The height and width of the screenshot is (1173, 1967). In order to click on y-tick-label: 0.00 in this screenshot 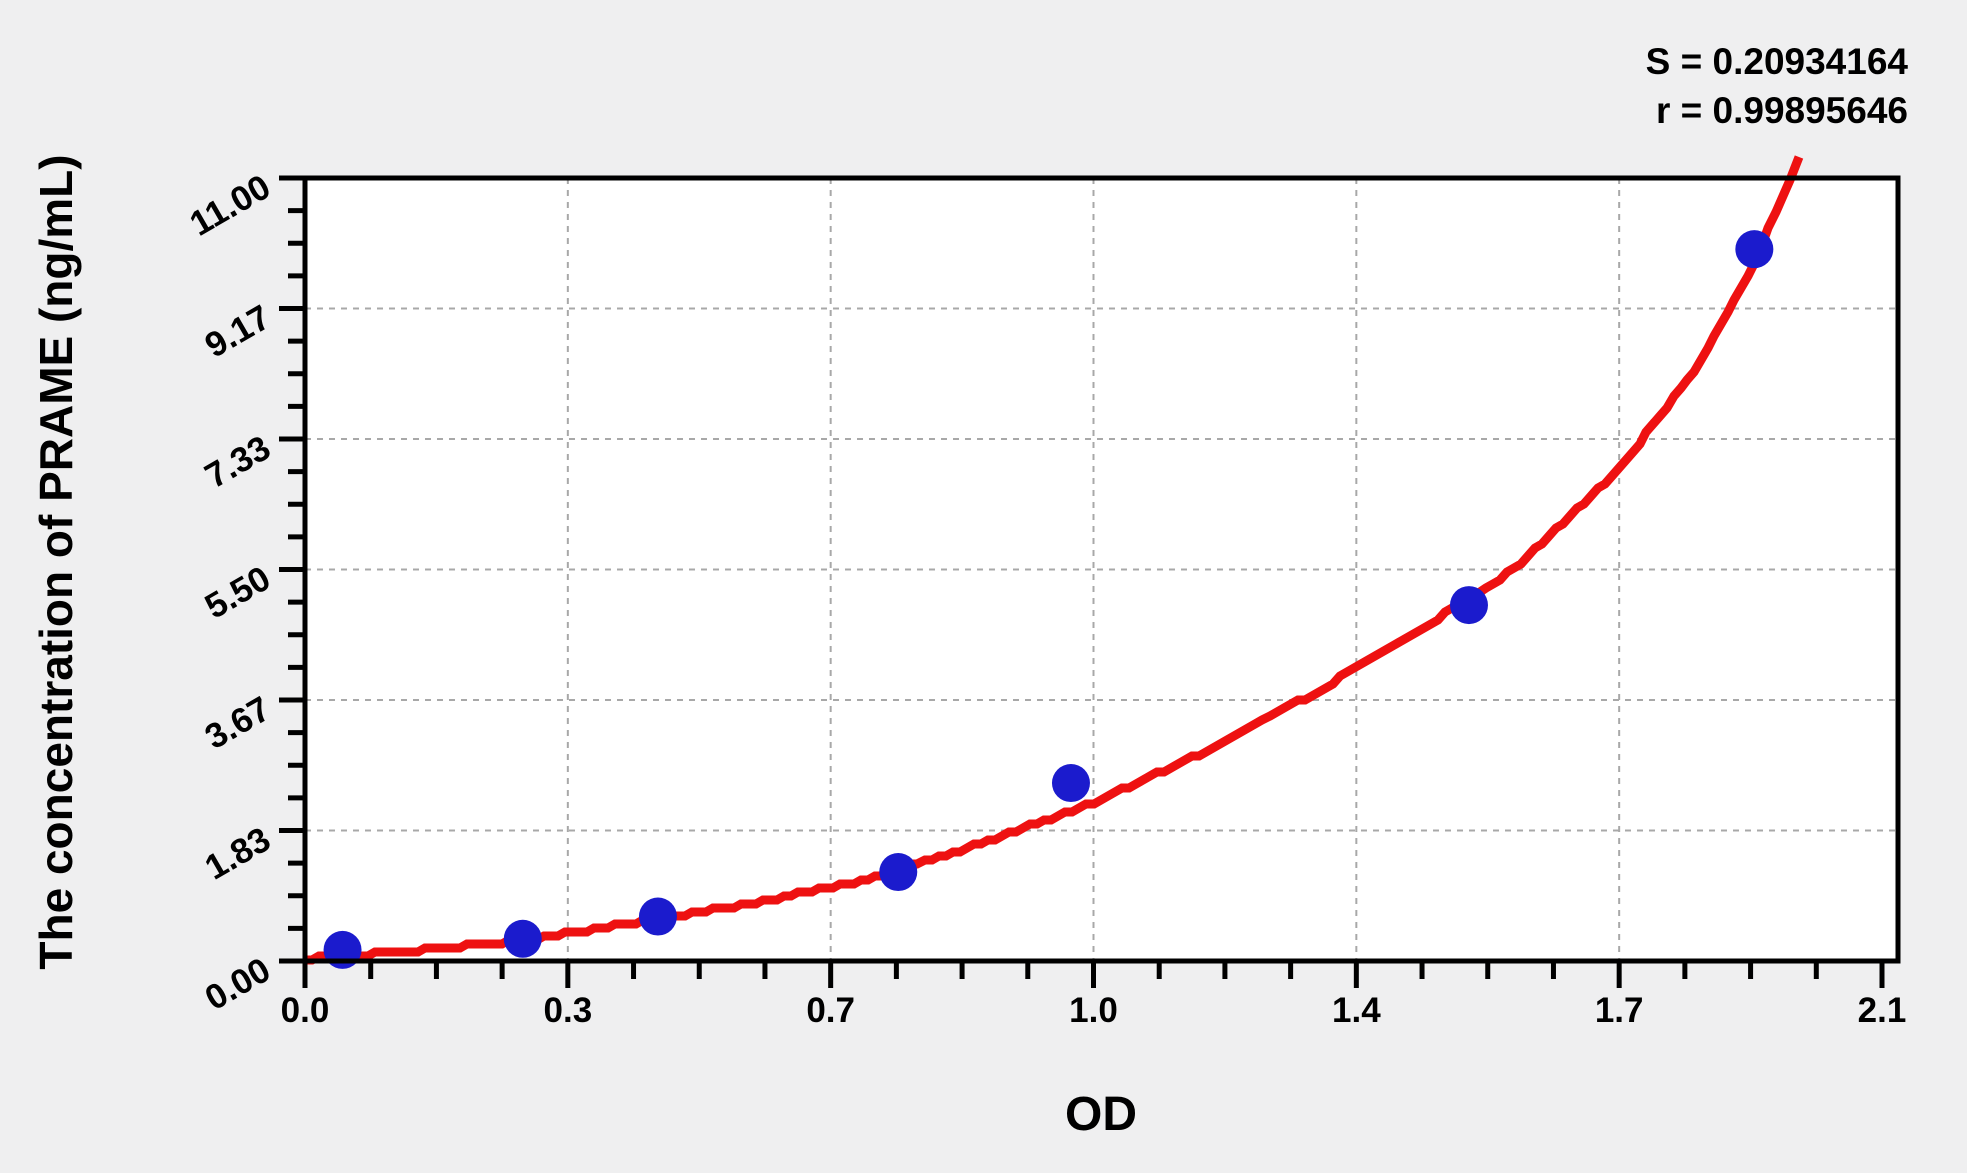, I will do `click(238, 984)`.